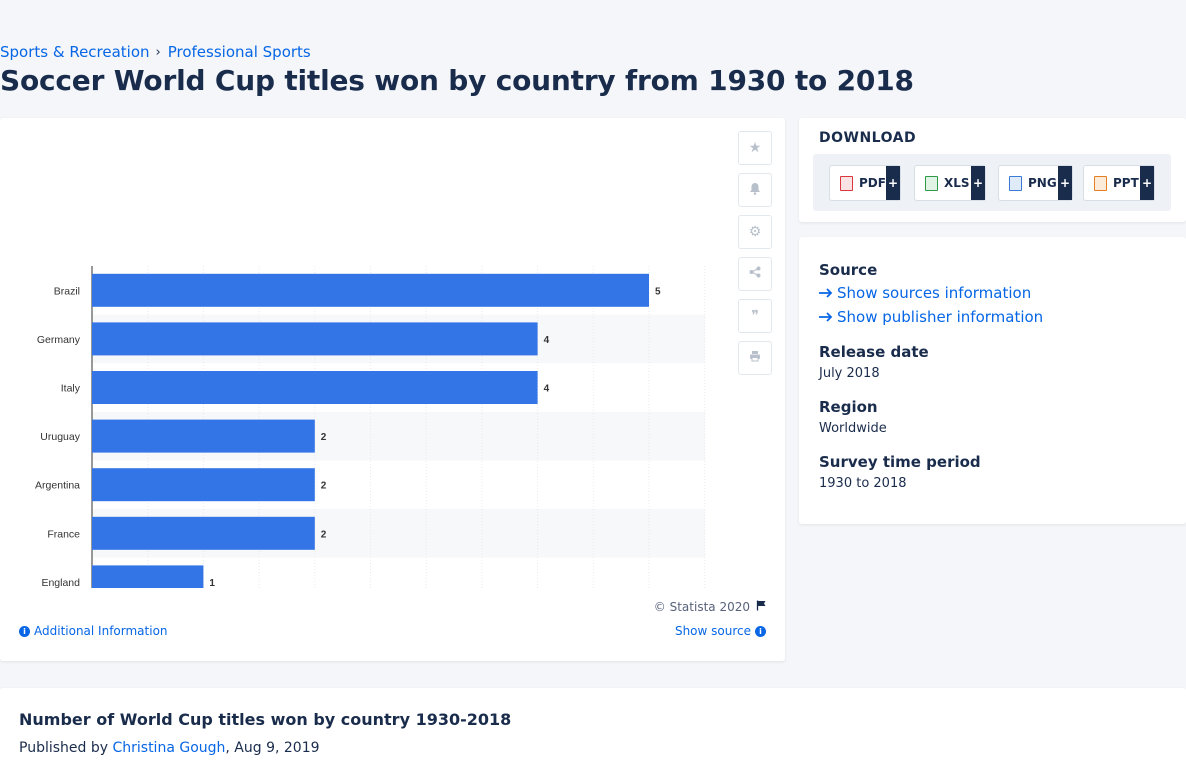 This screenshot has width=1186, height=760. Describe the element at coordinates (203, 485) in the screenshot. I see `bar-argentina` at that location.